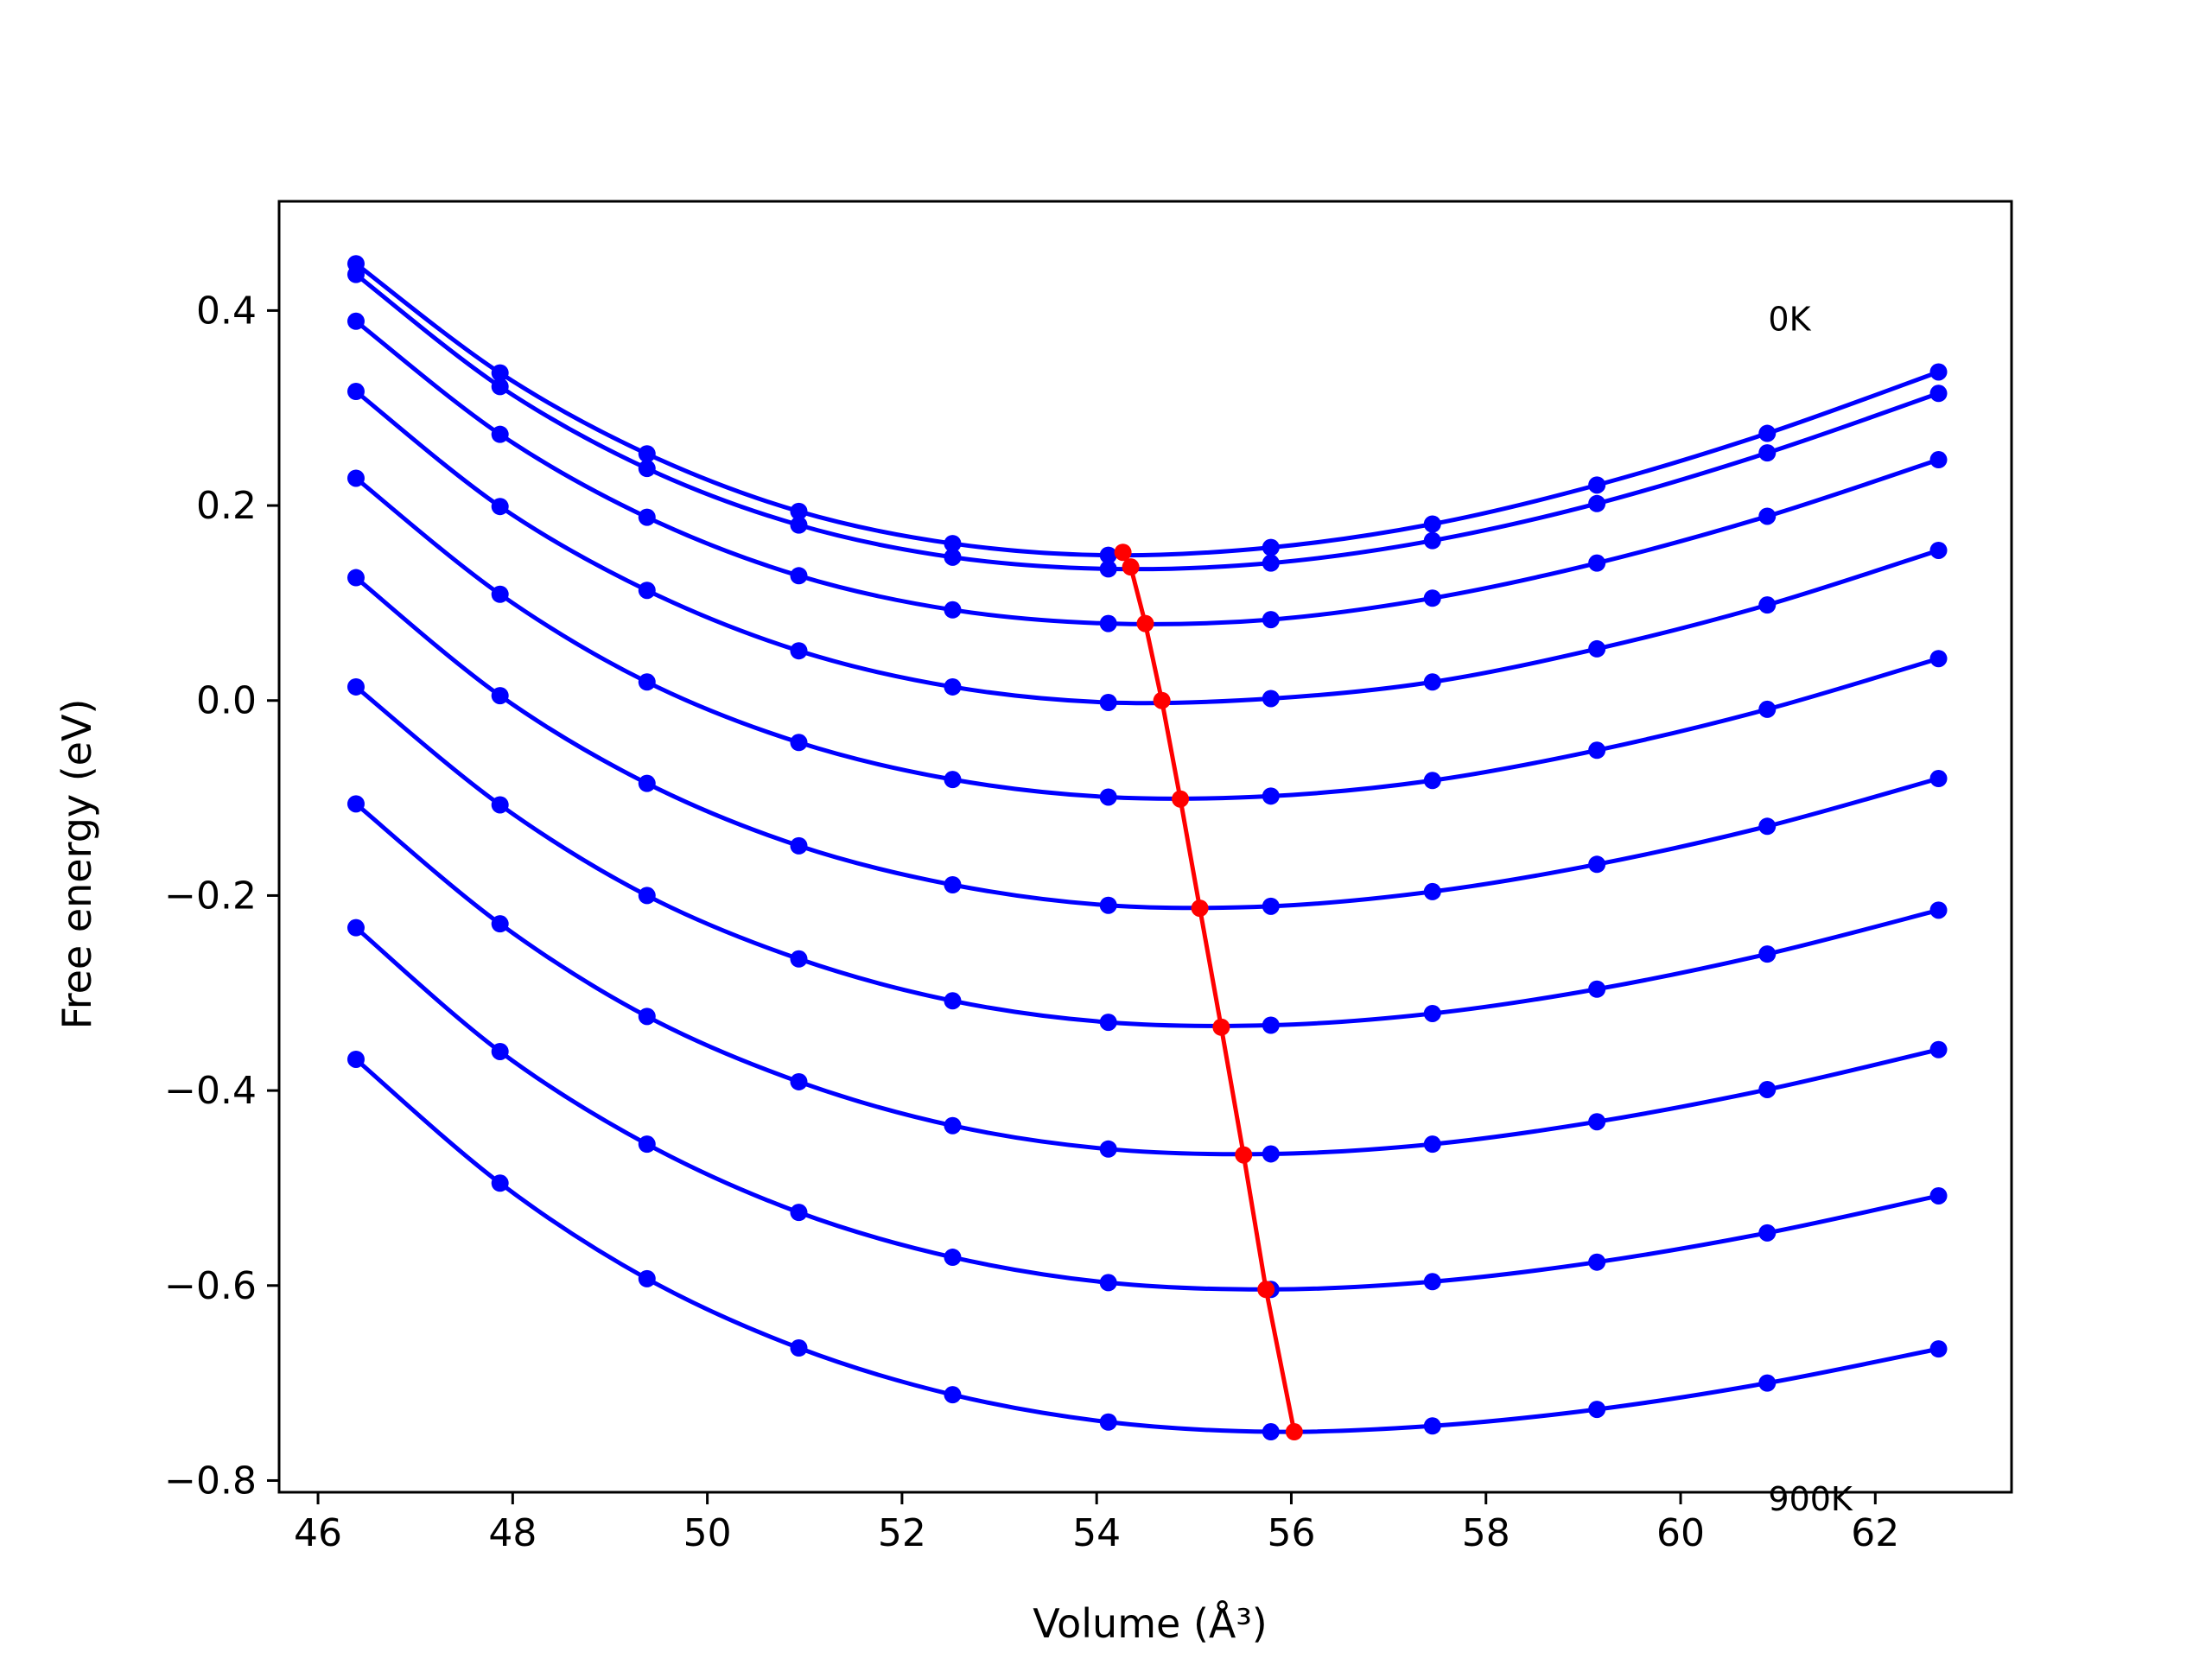  I want to click on y-axis-label: Free energy (eV), so click(77, 864).